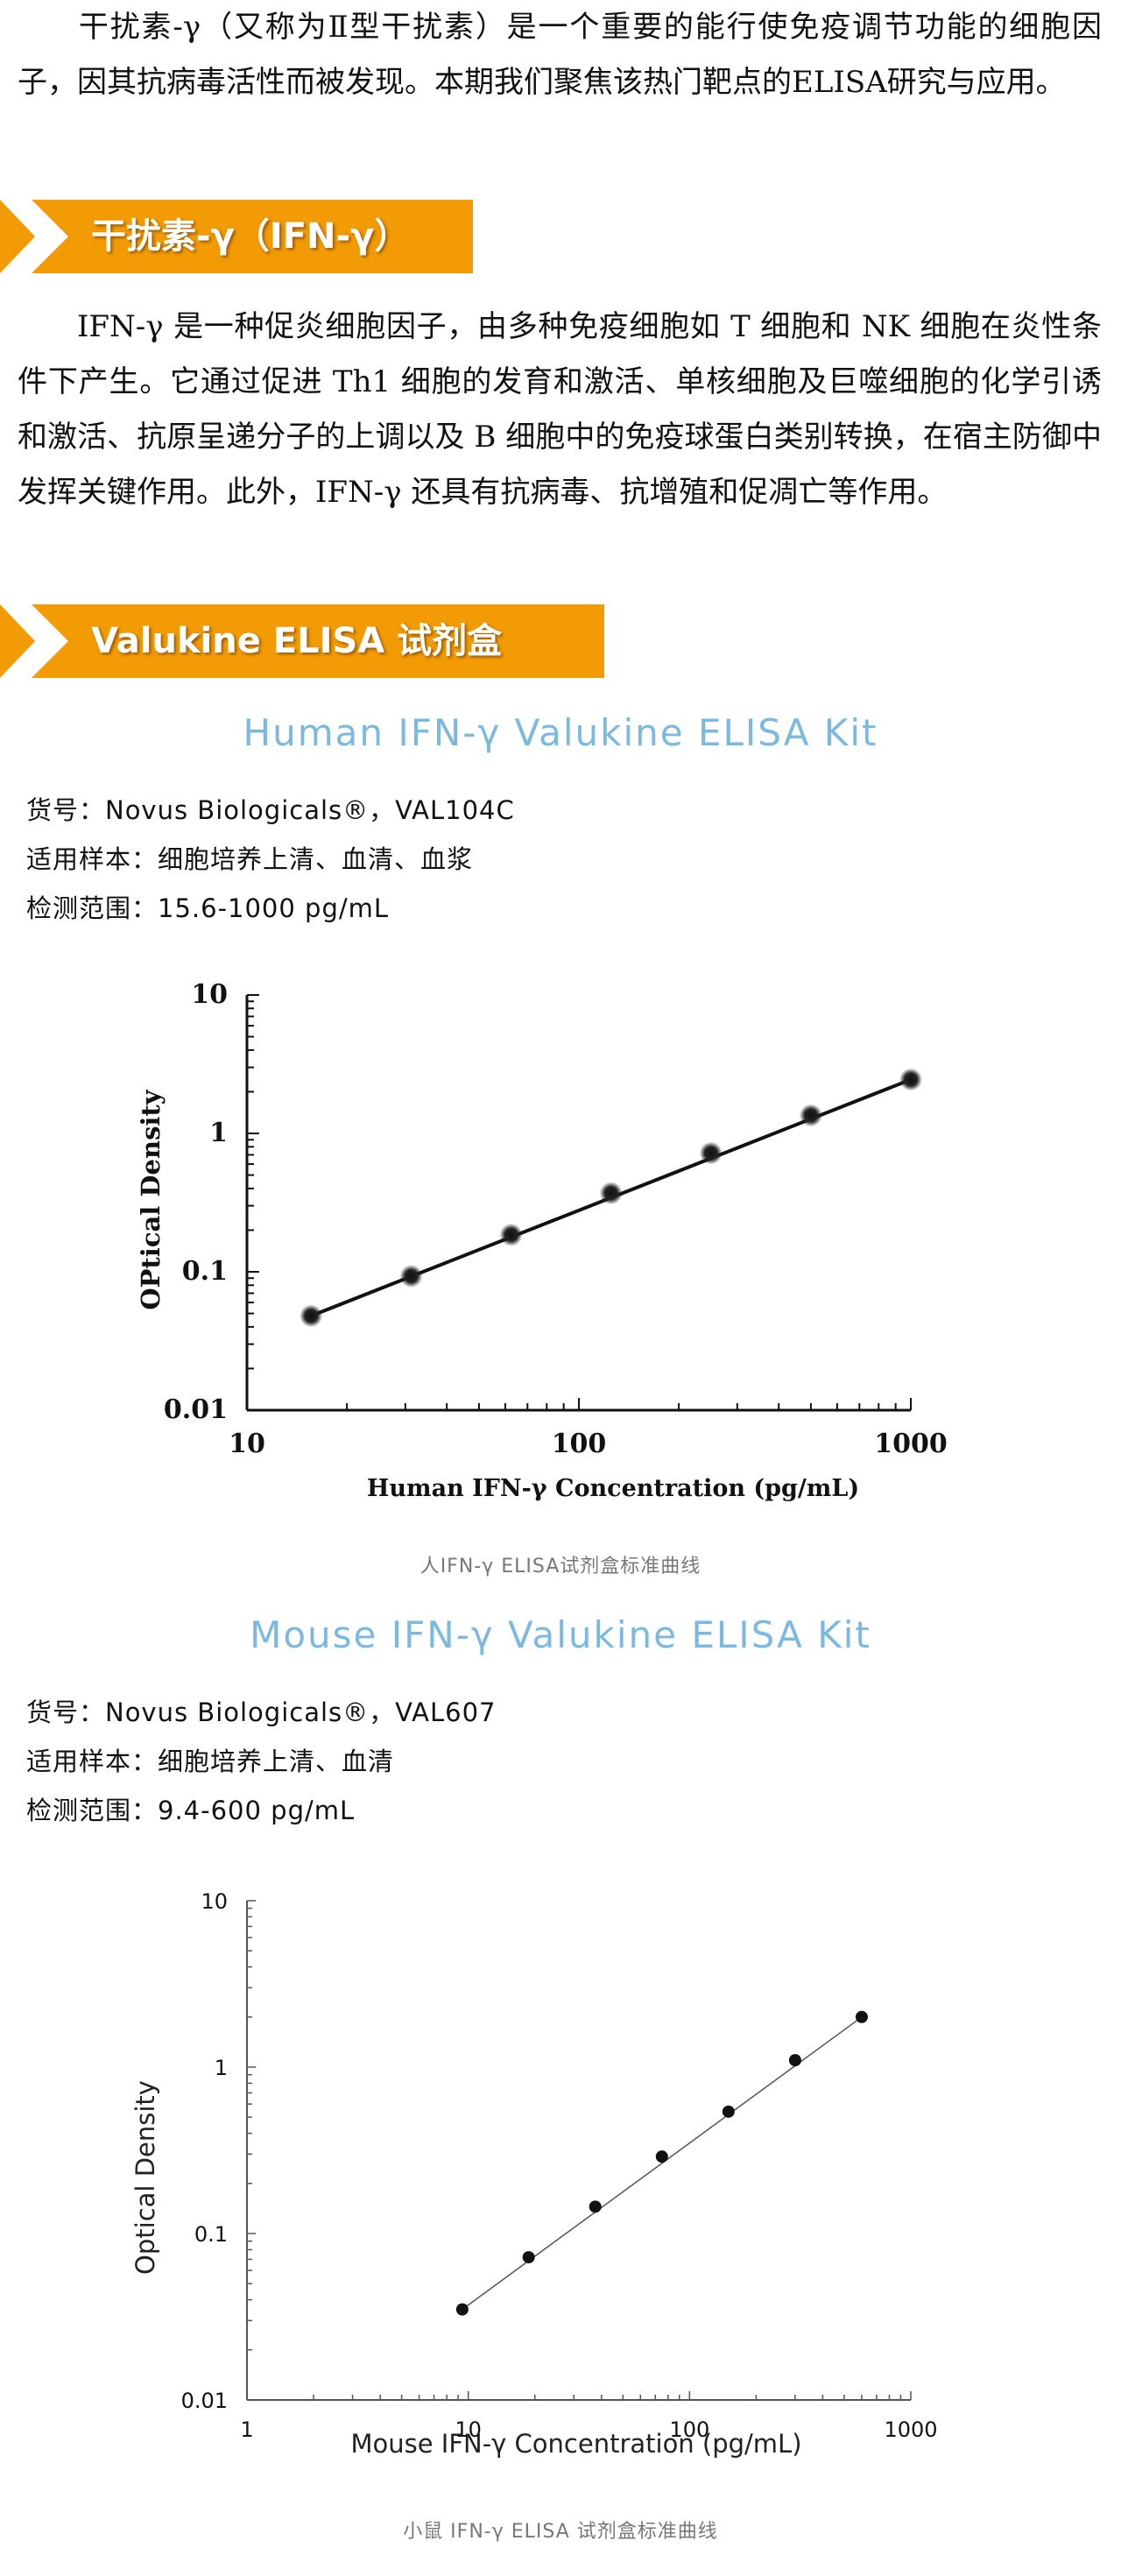 The image size is (1121, 2576). Describe the element at coordinates (575, 2444) in the screenshot. I see `x-axis-label: Mouse IFN-γ Concentration (pg/mL)` at that location.